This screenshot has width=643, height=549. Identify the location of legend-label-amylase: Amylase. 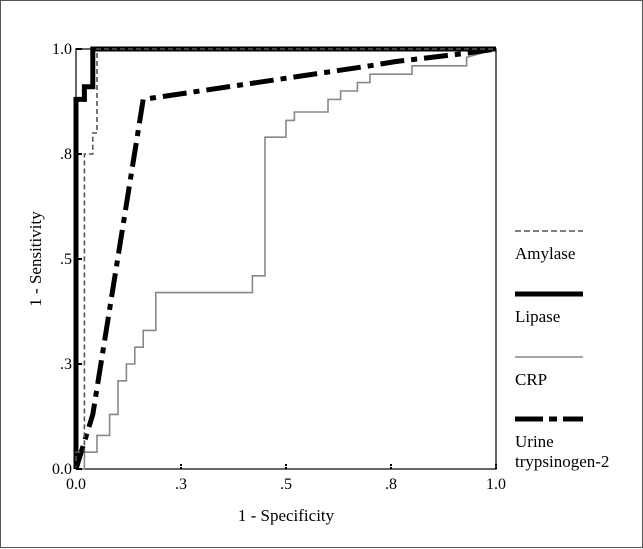
(545, 253).